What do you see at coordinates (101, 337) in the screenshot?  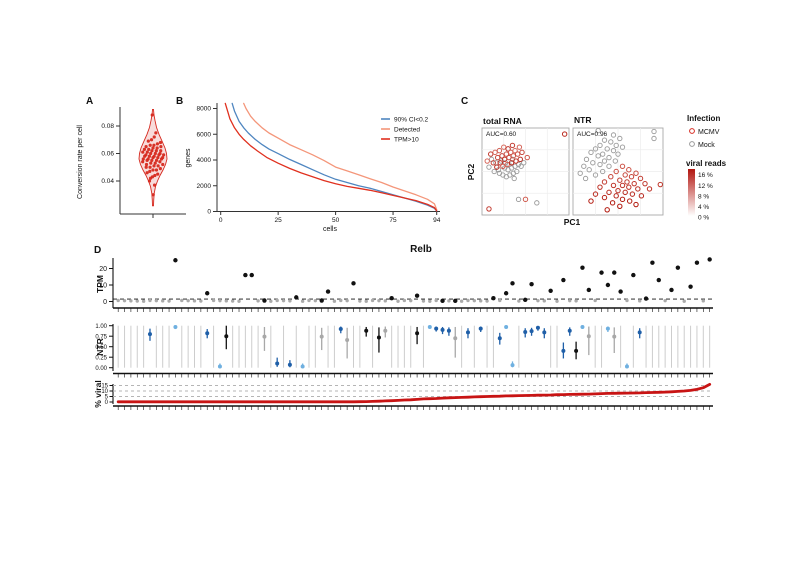 I see `svg-text: 0.75` at bounding box center [101, 337].